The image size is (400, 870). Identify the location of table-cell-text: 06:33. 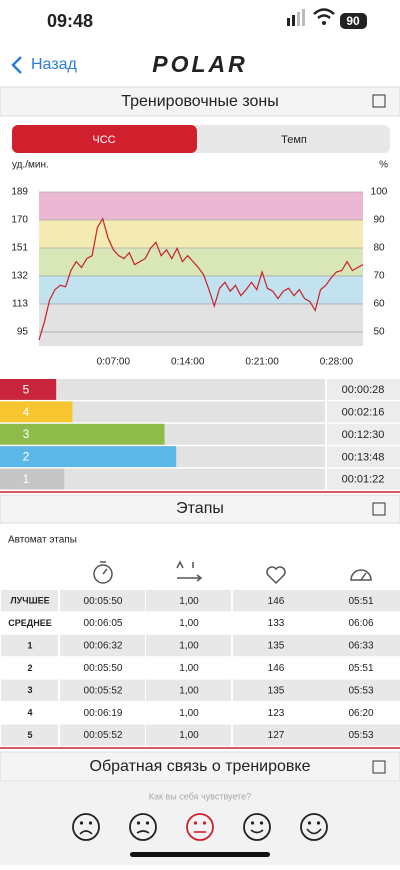
(360, 646).